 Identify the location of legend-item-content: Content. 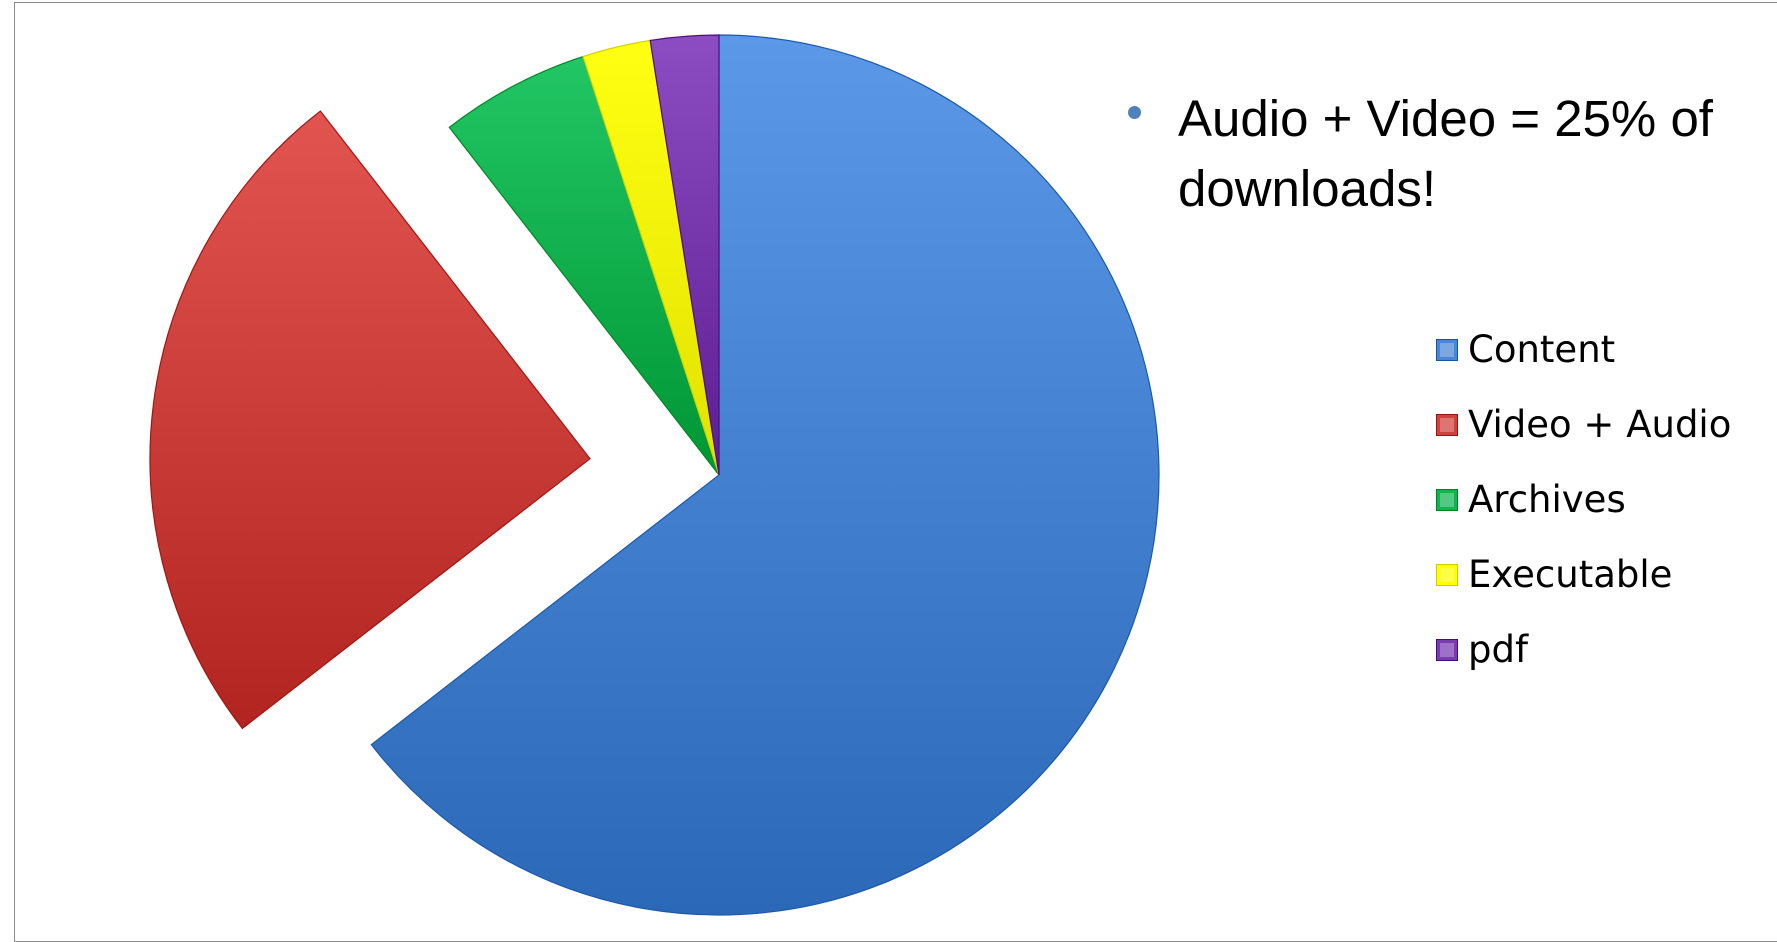
(1583, 349).